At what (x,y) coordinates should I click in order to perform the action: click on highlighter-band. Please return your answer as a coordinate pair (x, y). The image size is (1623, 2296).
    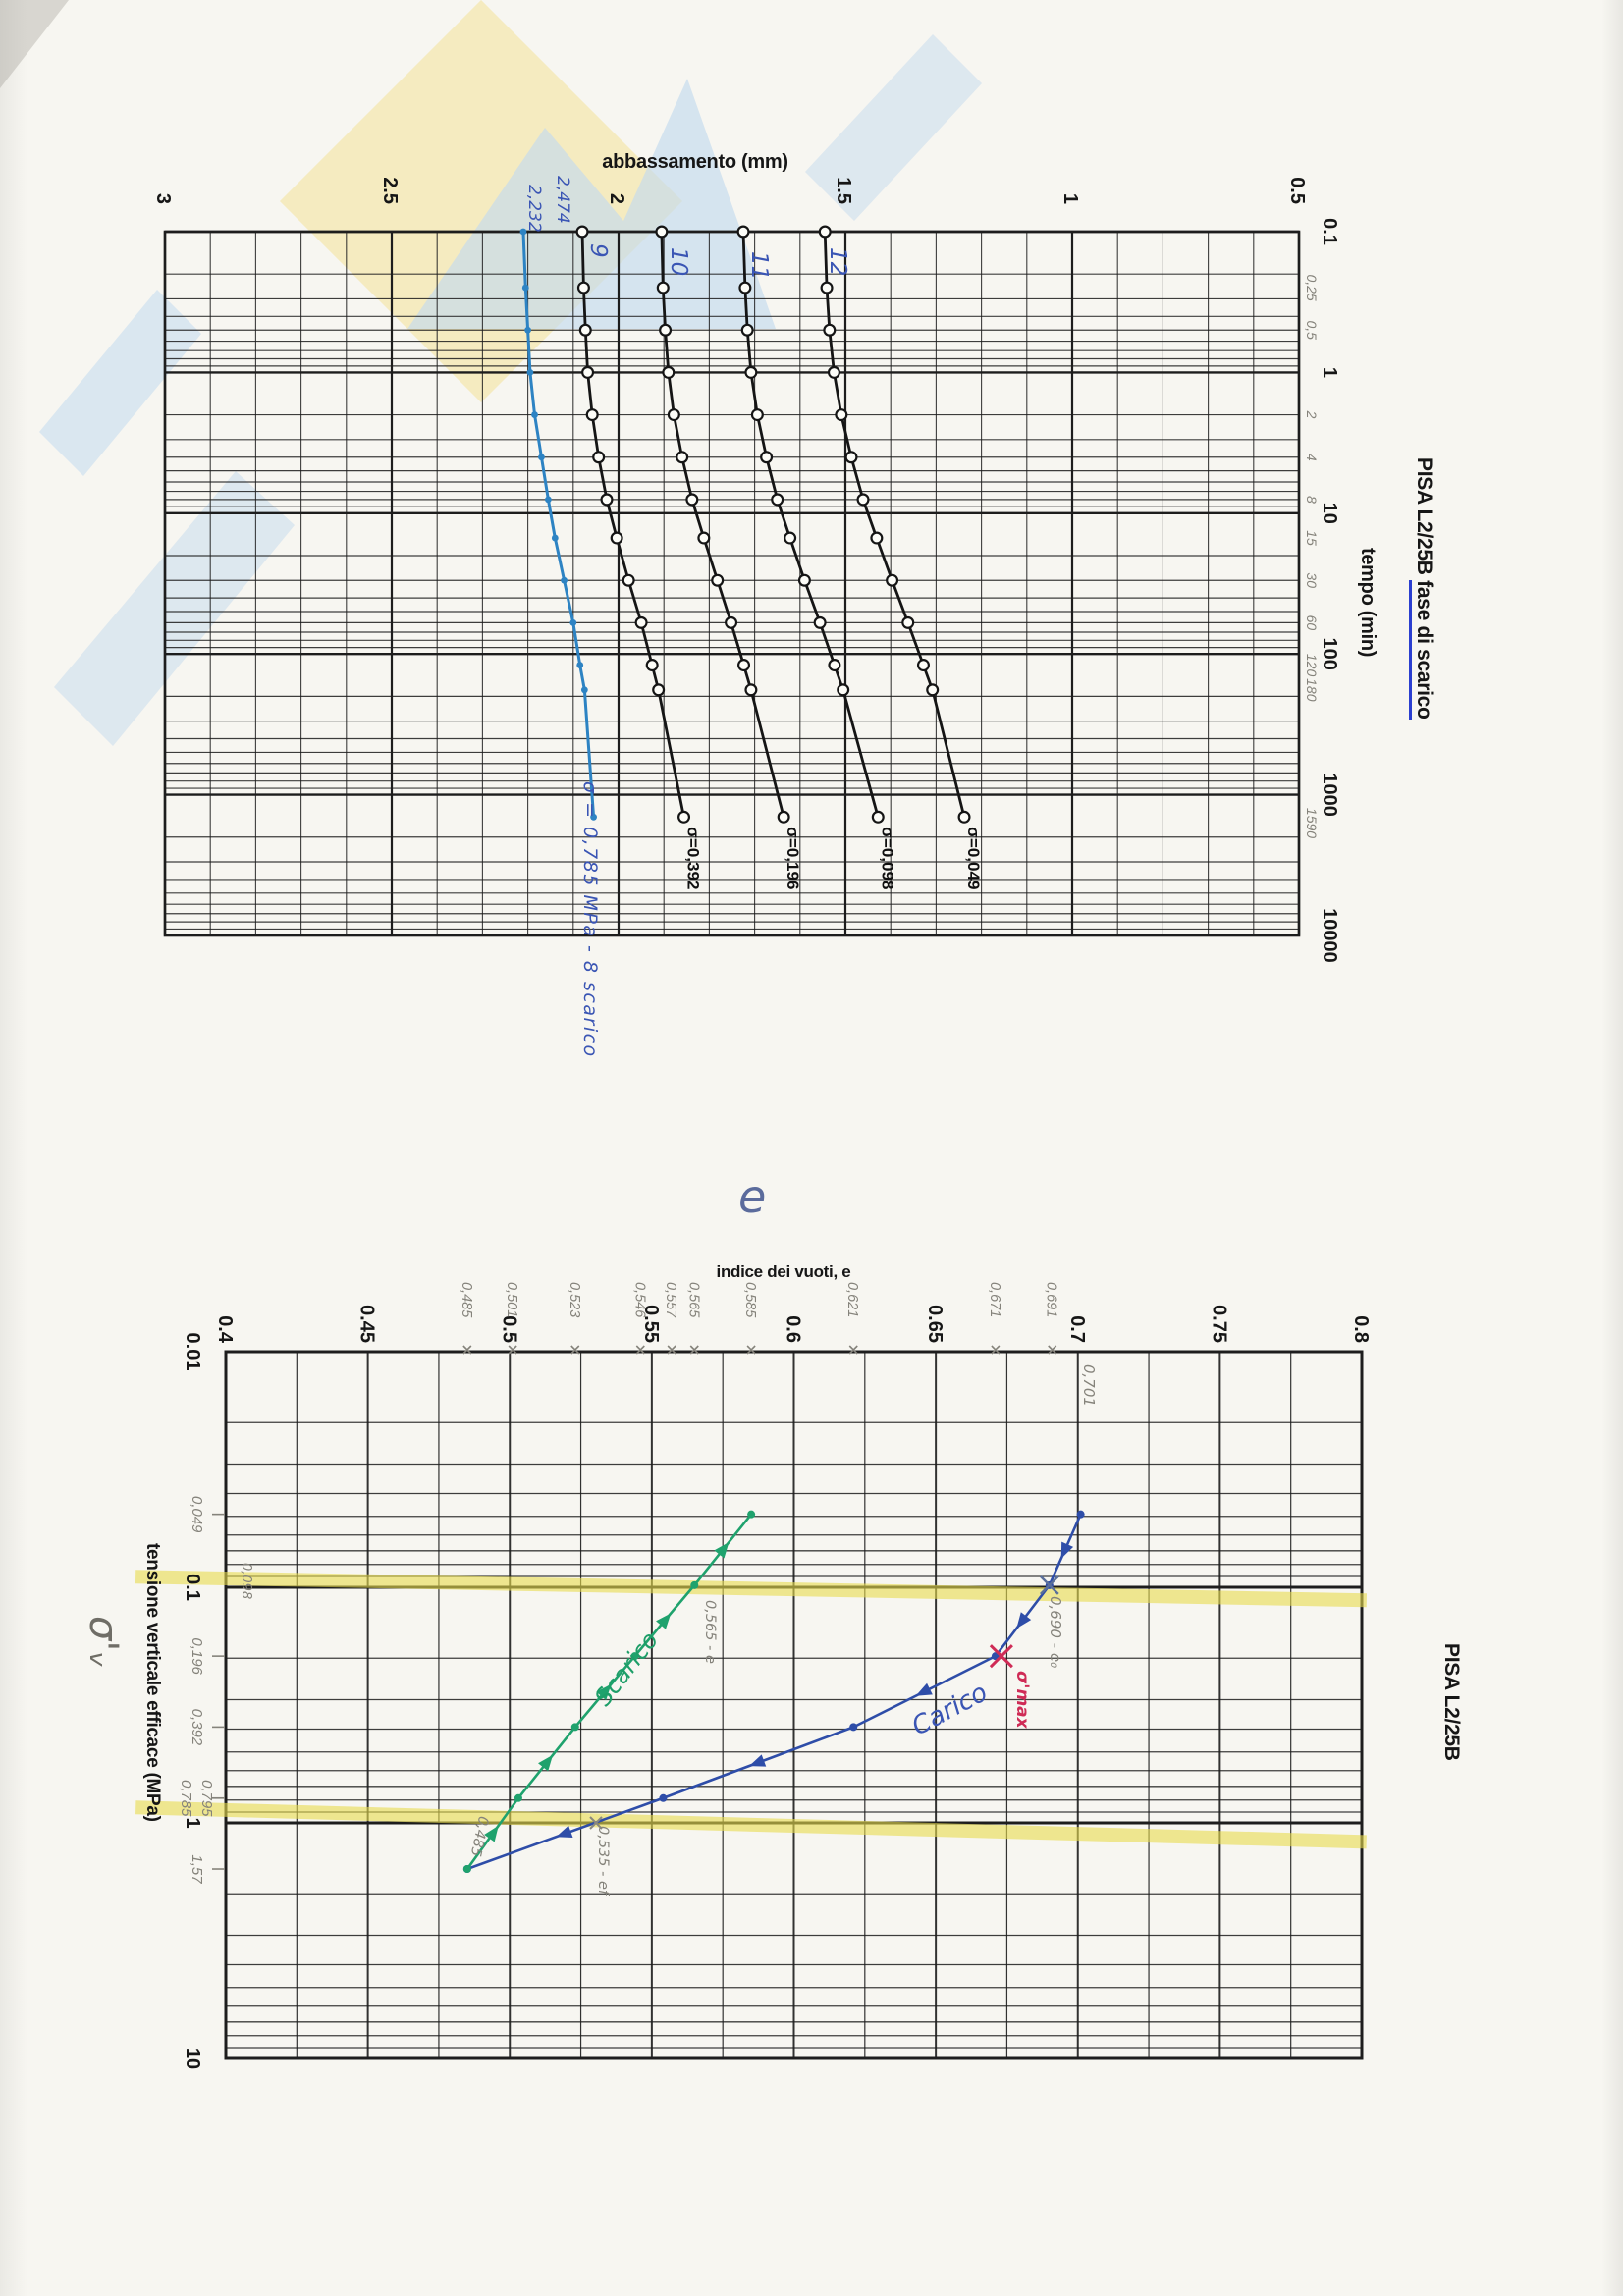
    Looking at the image, I should click on (751, 1825).